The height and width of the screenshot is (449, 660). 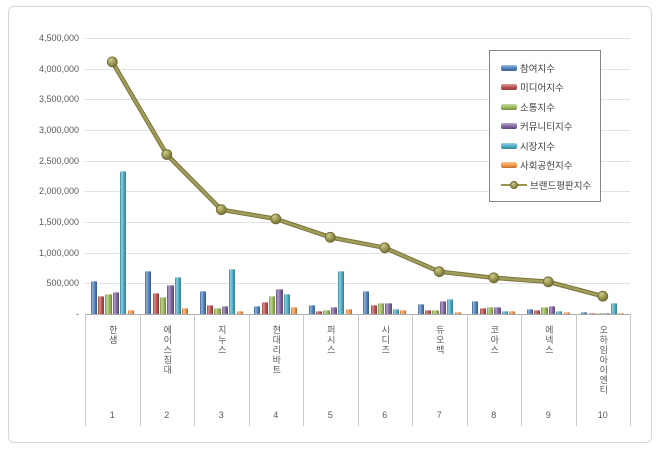 What do you see at coordinates (58, 130) in the screenshot?
I see `y-axis-tick-label: 3,000,000` at bounding box center [58, 130].